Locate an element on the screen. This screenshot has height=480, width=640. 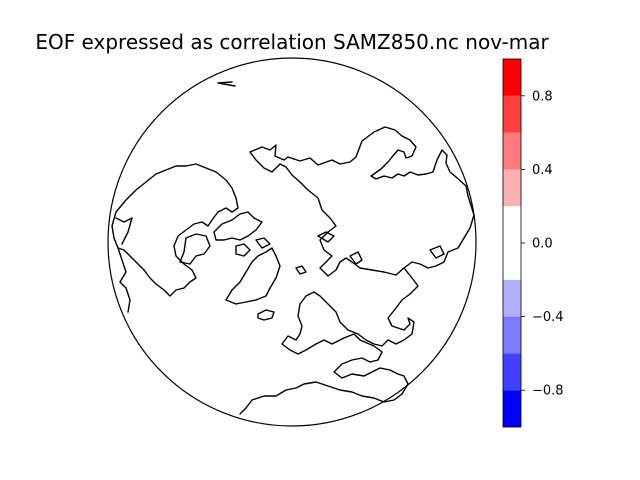
colorbar-blocks is located at coordinates (512, 243).